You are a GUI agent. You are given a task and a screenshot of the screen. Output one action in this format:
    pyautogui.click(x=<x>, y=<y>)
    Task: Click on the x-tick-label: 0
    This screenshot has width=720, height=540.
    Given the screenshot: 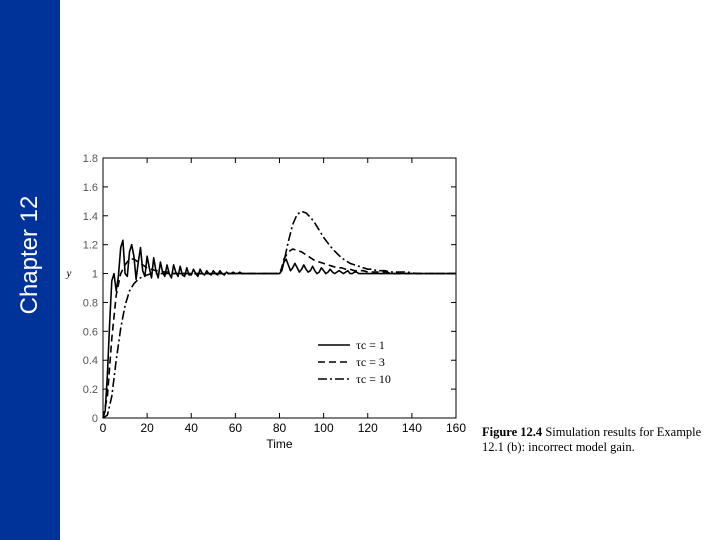 What is the action you would take?
    pyautogui.click(x=103, y=428)
    